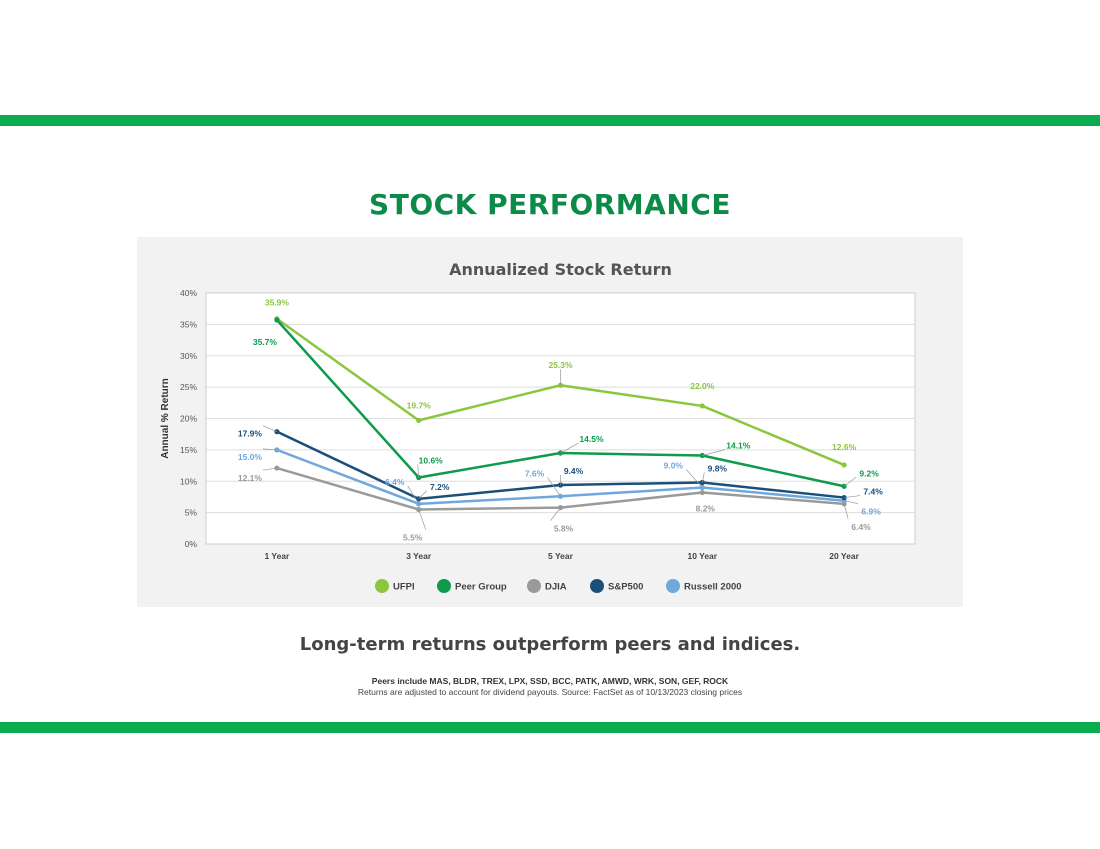 The height and width of the screenshot is (849, 1100). What do you see at coordinates (250, 434) in the screenshot?
I see `data-label: 17.9%` at bounding box center [250, 434].